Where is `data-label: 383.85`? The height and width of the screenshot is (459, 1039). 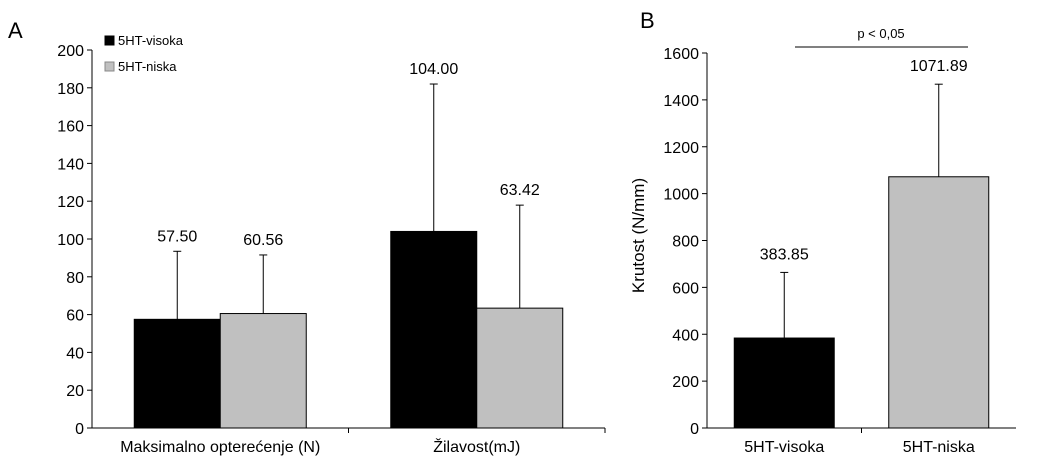
data-label: 383.85 is located at coordinates (784, 254).